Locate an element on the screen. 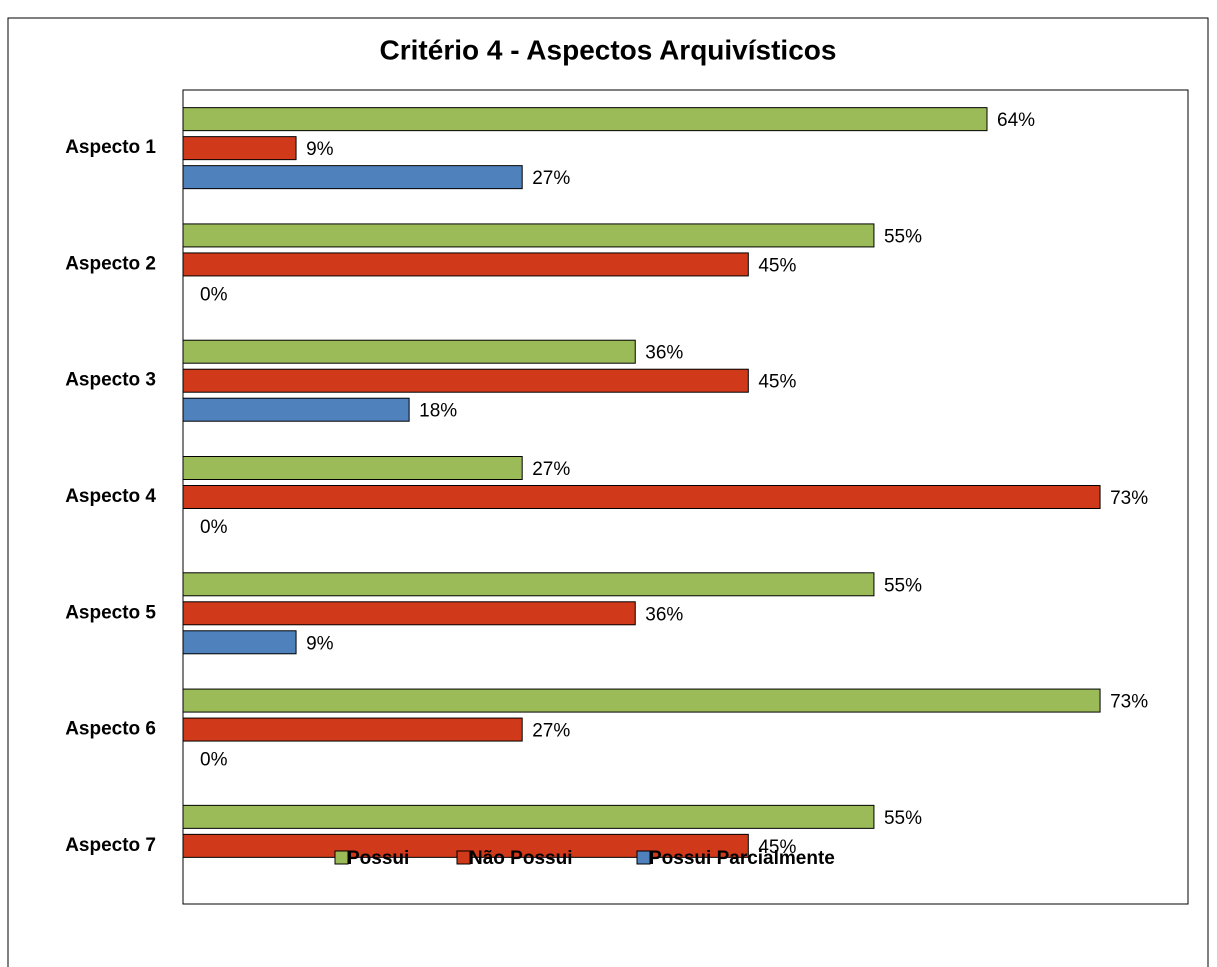 This screenshot has width=1217, height=967. y-tick-label: Aspecto 3 is located at coordinates (110, 380).